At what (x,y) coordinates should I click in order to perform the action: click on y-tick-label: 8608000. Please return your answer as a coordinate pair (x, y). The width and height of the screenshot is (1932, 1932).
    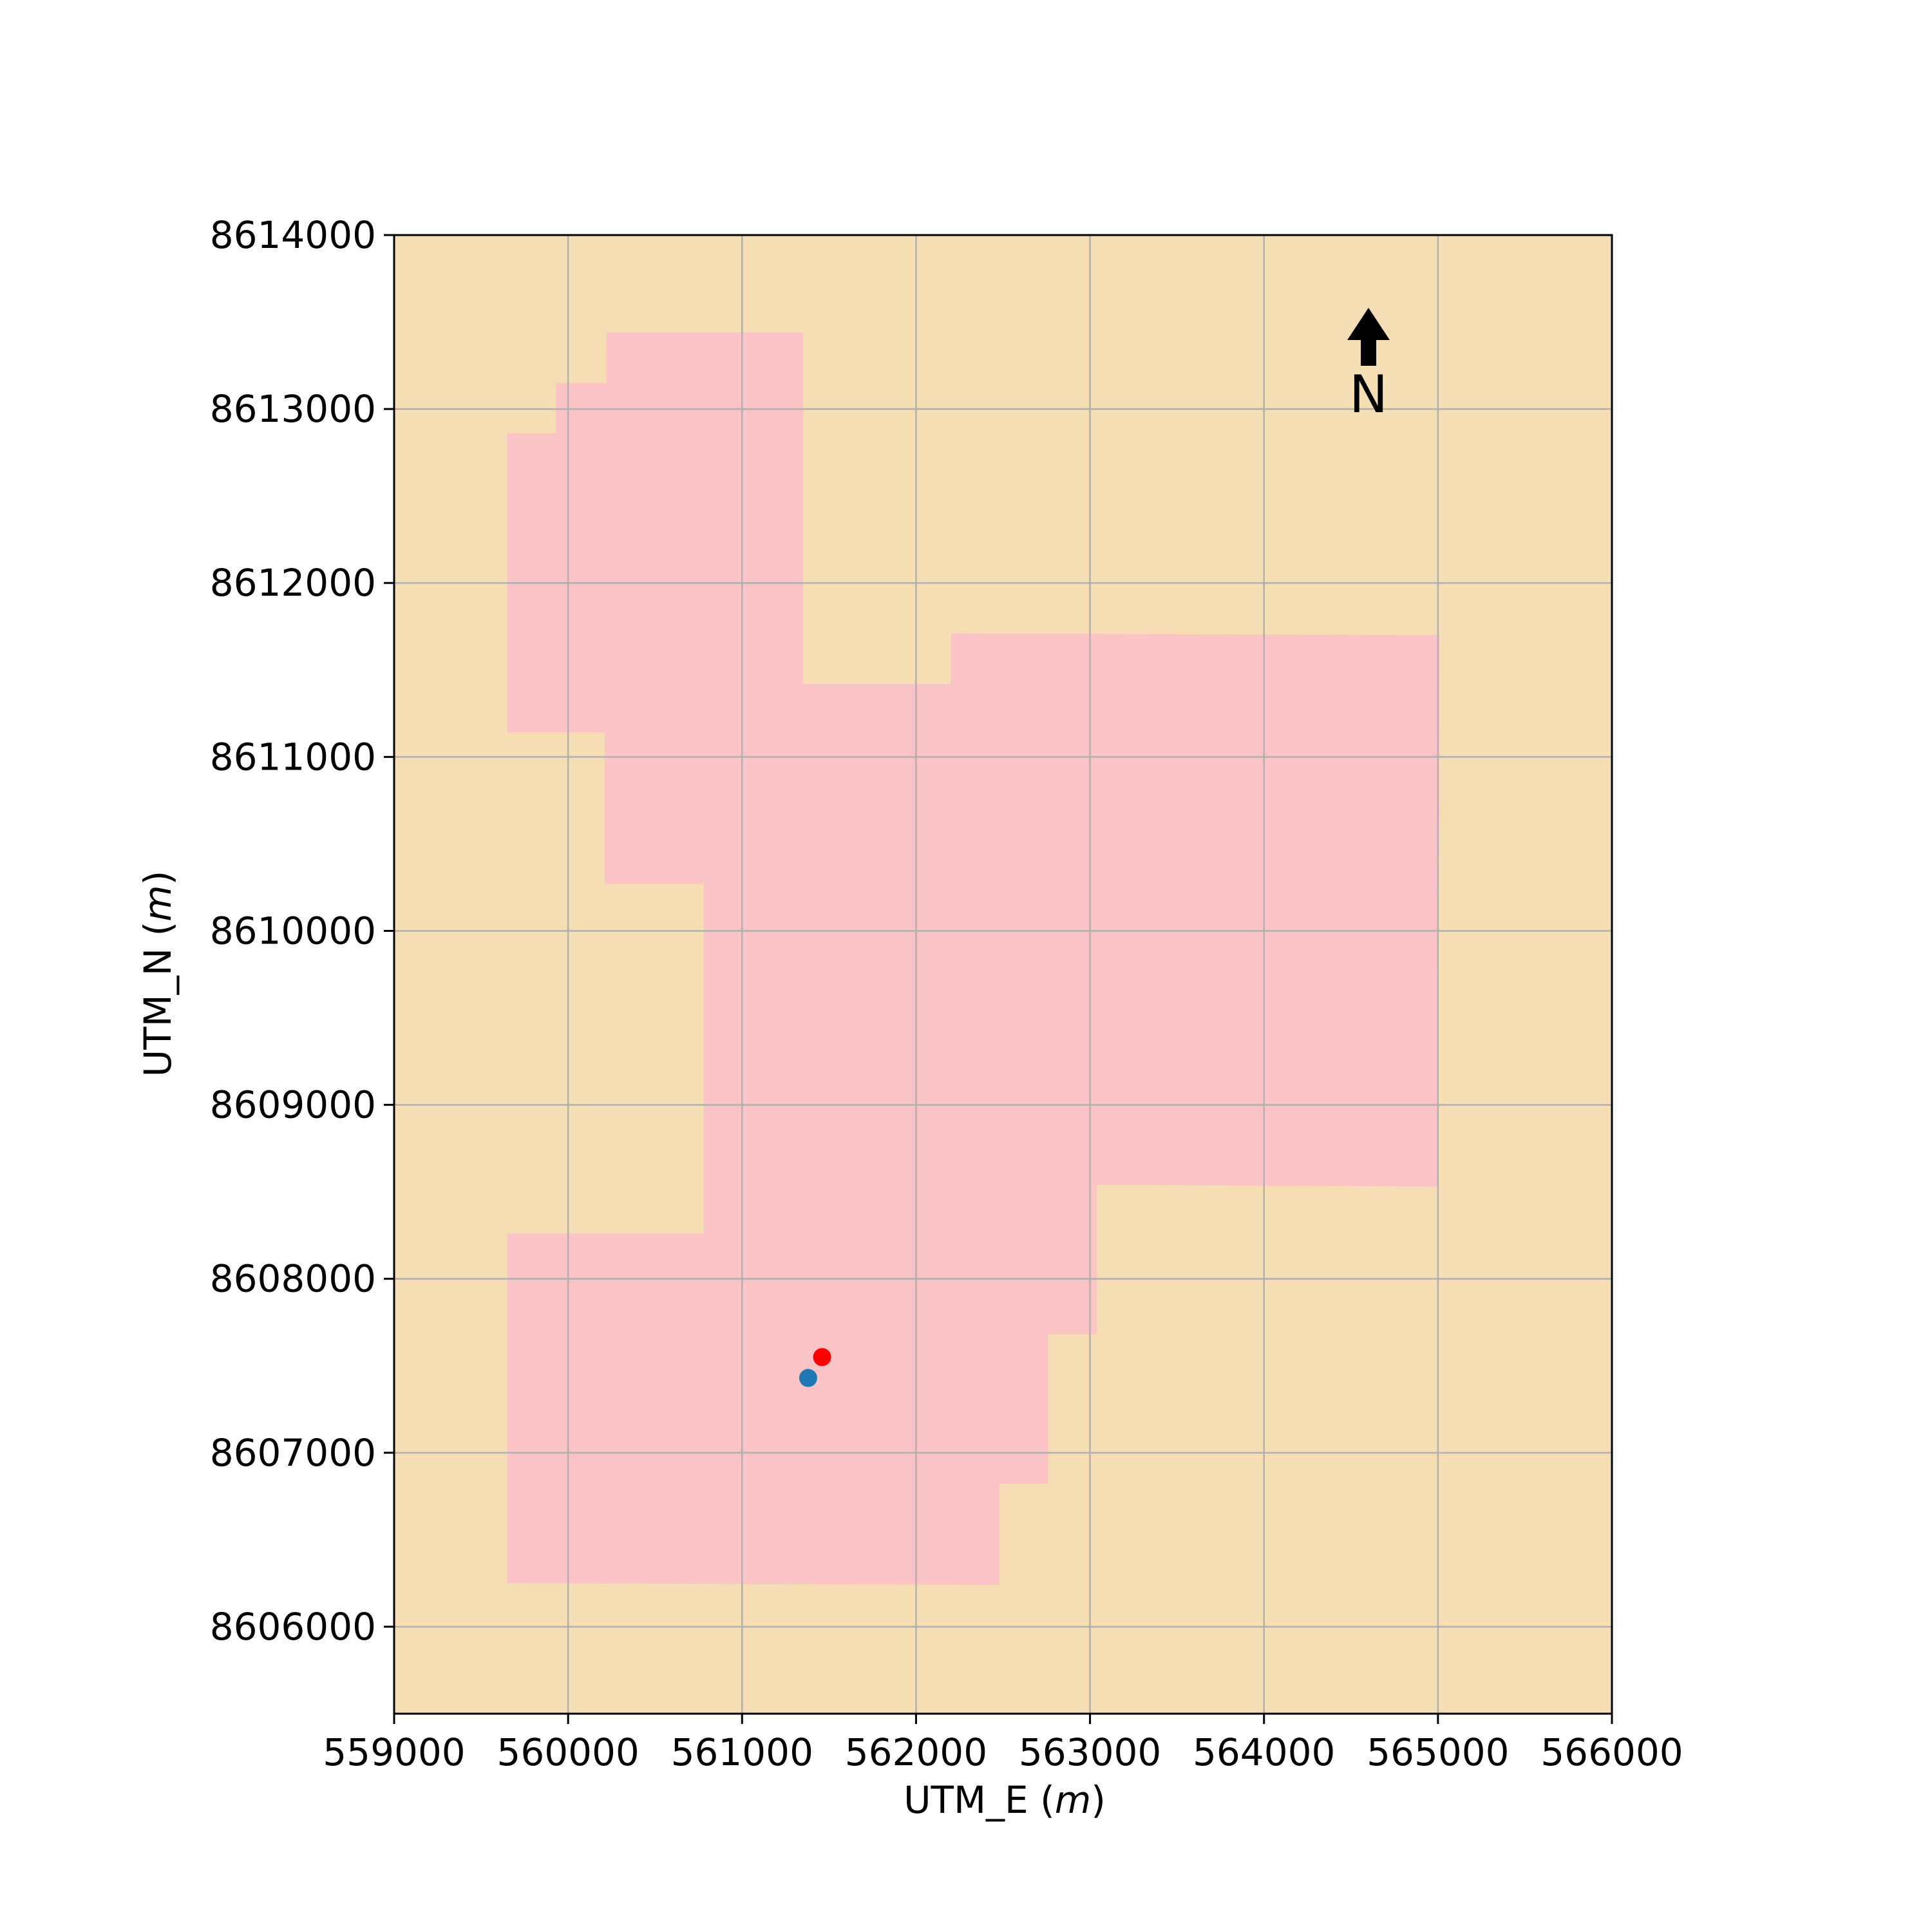
    Looking at the image, I should click on (293, 1279).